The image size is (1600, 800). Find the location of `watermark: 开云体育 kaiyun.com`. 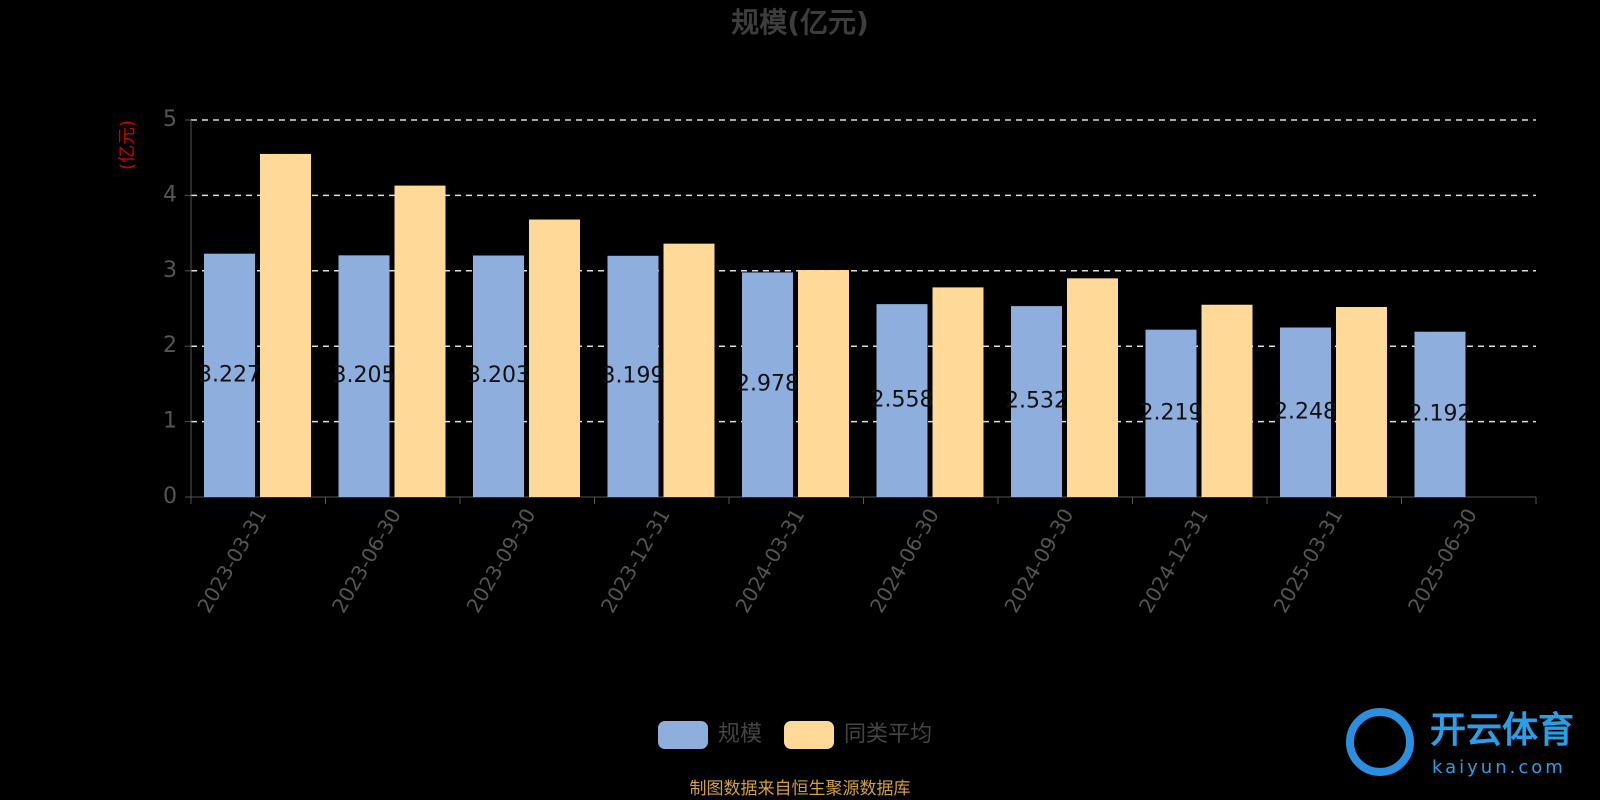

watermark: 开云体育 kaiyun.com is located at coordinates (1460, 743).